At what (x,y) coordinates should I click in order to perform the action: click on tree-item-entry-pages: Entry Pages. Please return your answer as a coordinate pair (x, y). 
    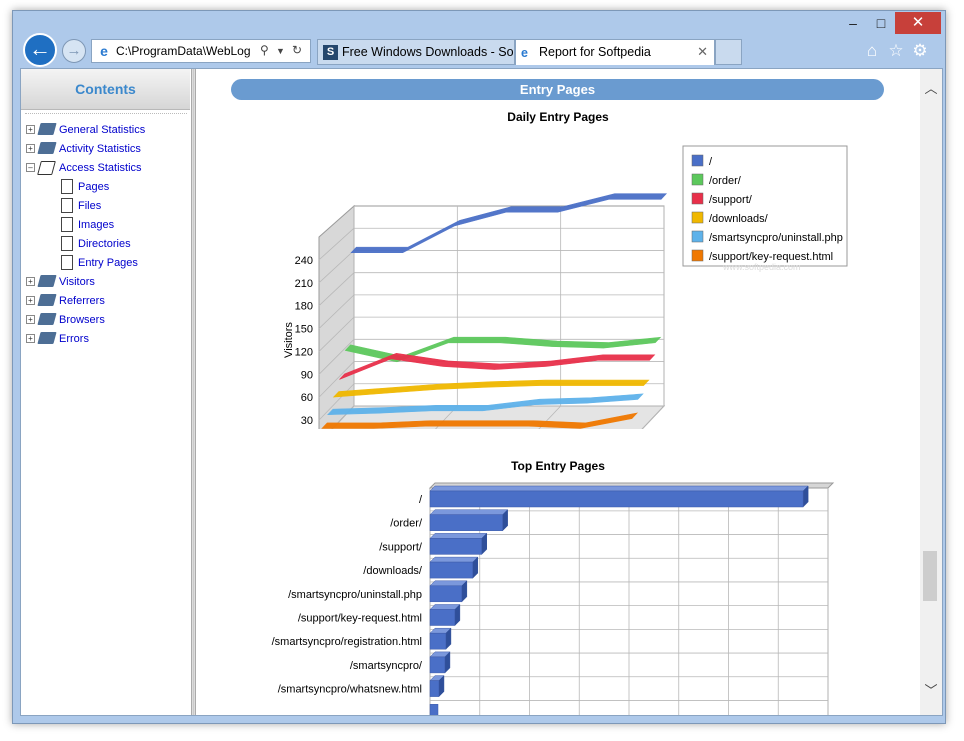
    Looking at the image, I should click on (106, 263).